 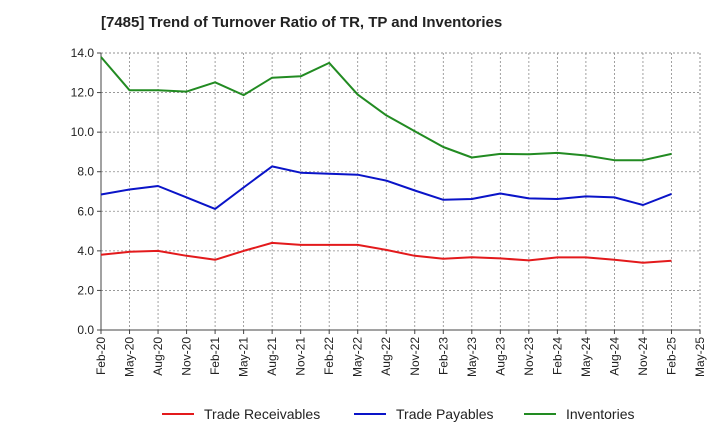 I want to click on x-tick-label: Nov-21, so click(x=301, y=356).